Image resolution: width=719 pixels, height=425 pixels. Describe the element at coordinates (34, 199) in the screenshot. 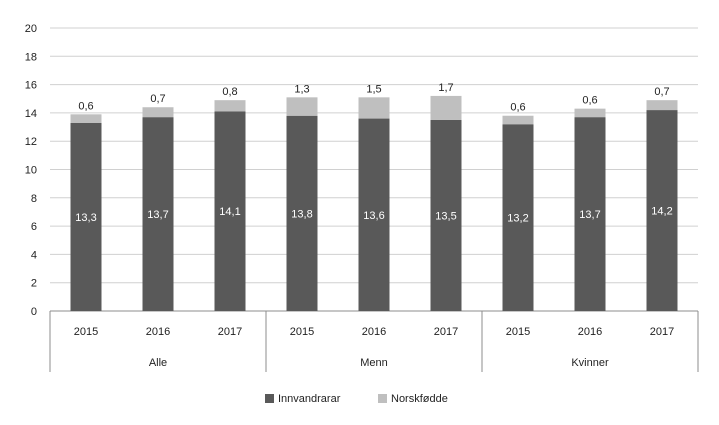

I see `y-tick-label: 8` at that location.